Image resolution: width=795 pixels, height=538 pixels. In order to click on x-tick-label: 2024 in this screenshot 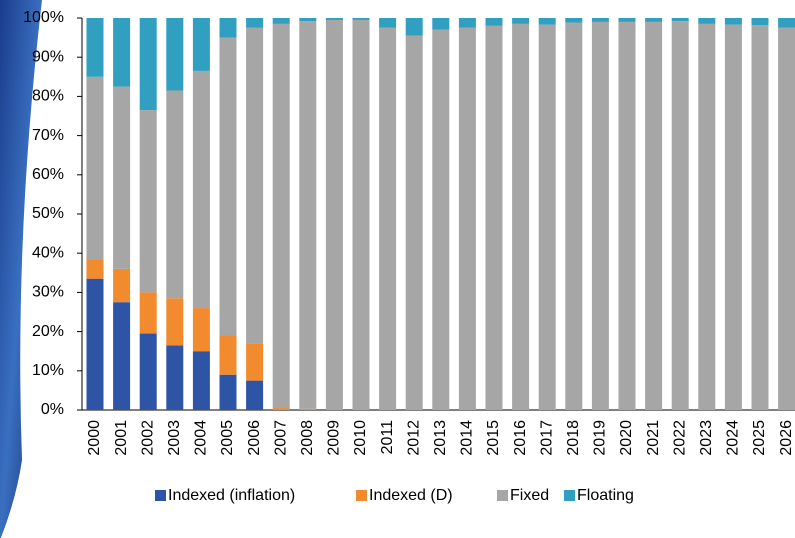, I will do `click(733, 438)`.